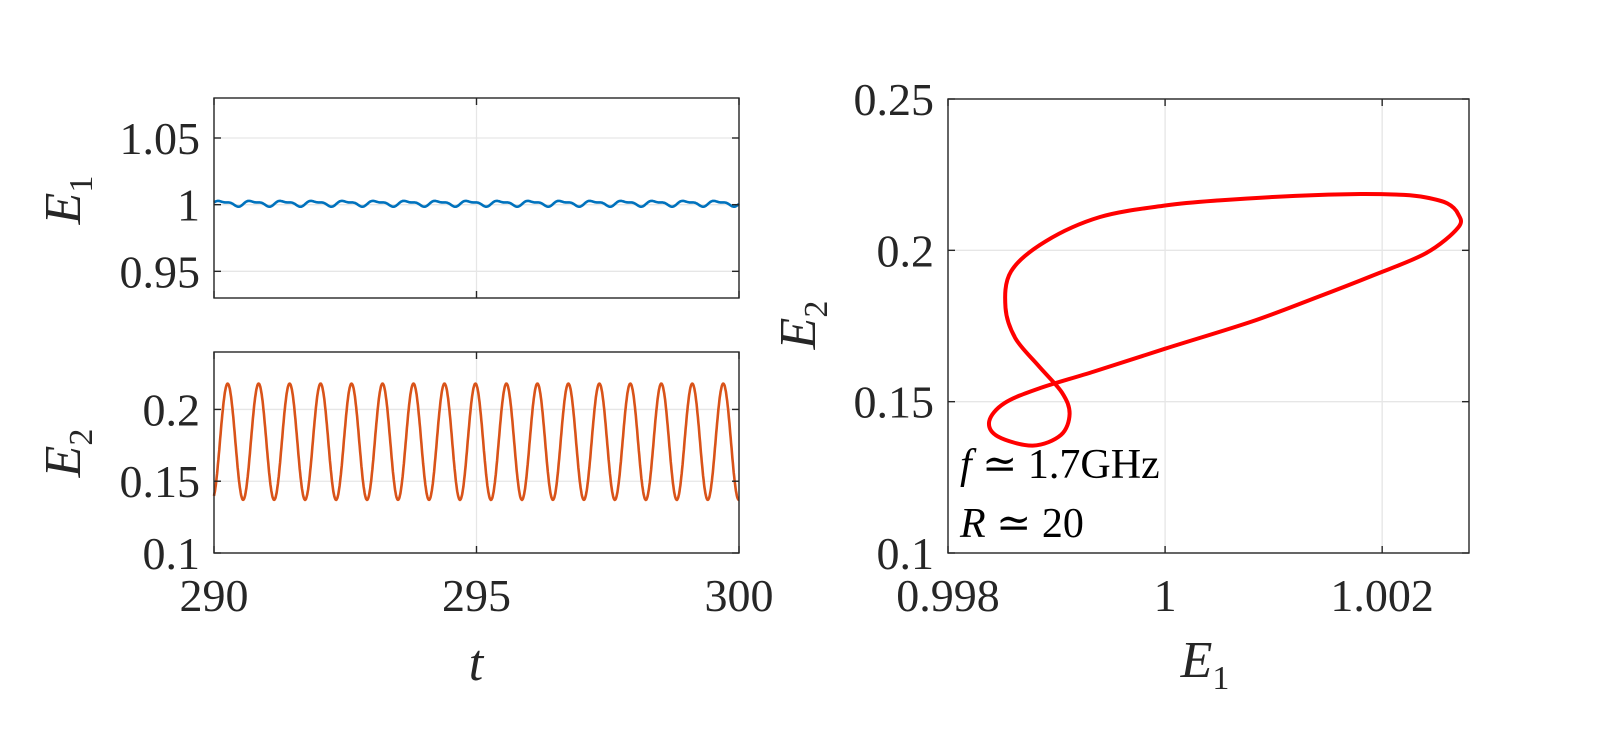 This screenshot has height=743, width=1600. I want to click on bottom-left-ylabel-sub: 2, so click(81, 437).